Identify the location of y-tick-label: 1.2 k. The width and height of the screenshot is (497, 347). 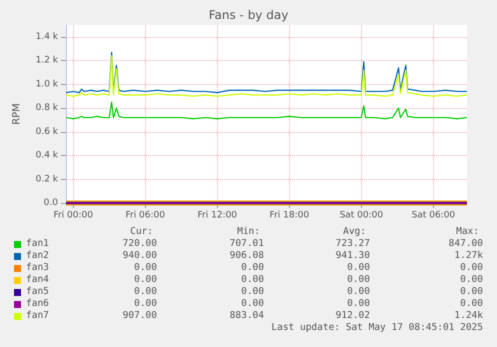
(47, 61).